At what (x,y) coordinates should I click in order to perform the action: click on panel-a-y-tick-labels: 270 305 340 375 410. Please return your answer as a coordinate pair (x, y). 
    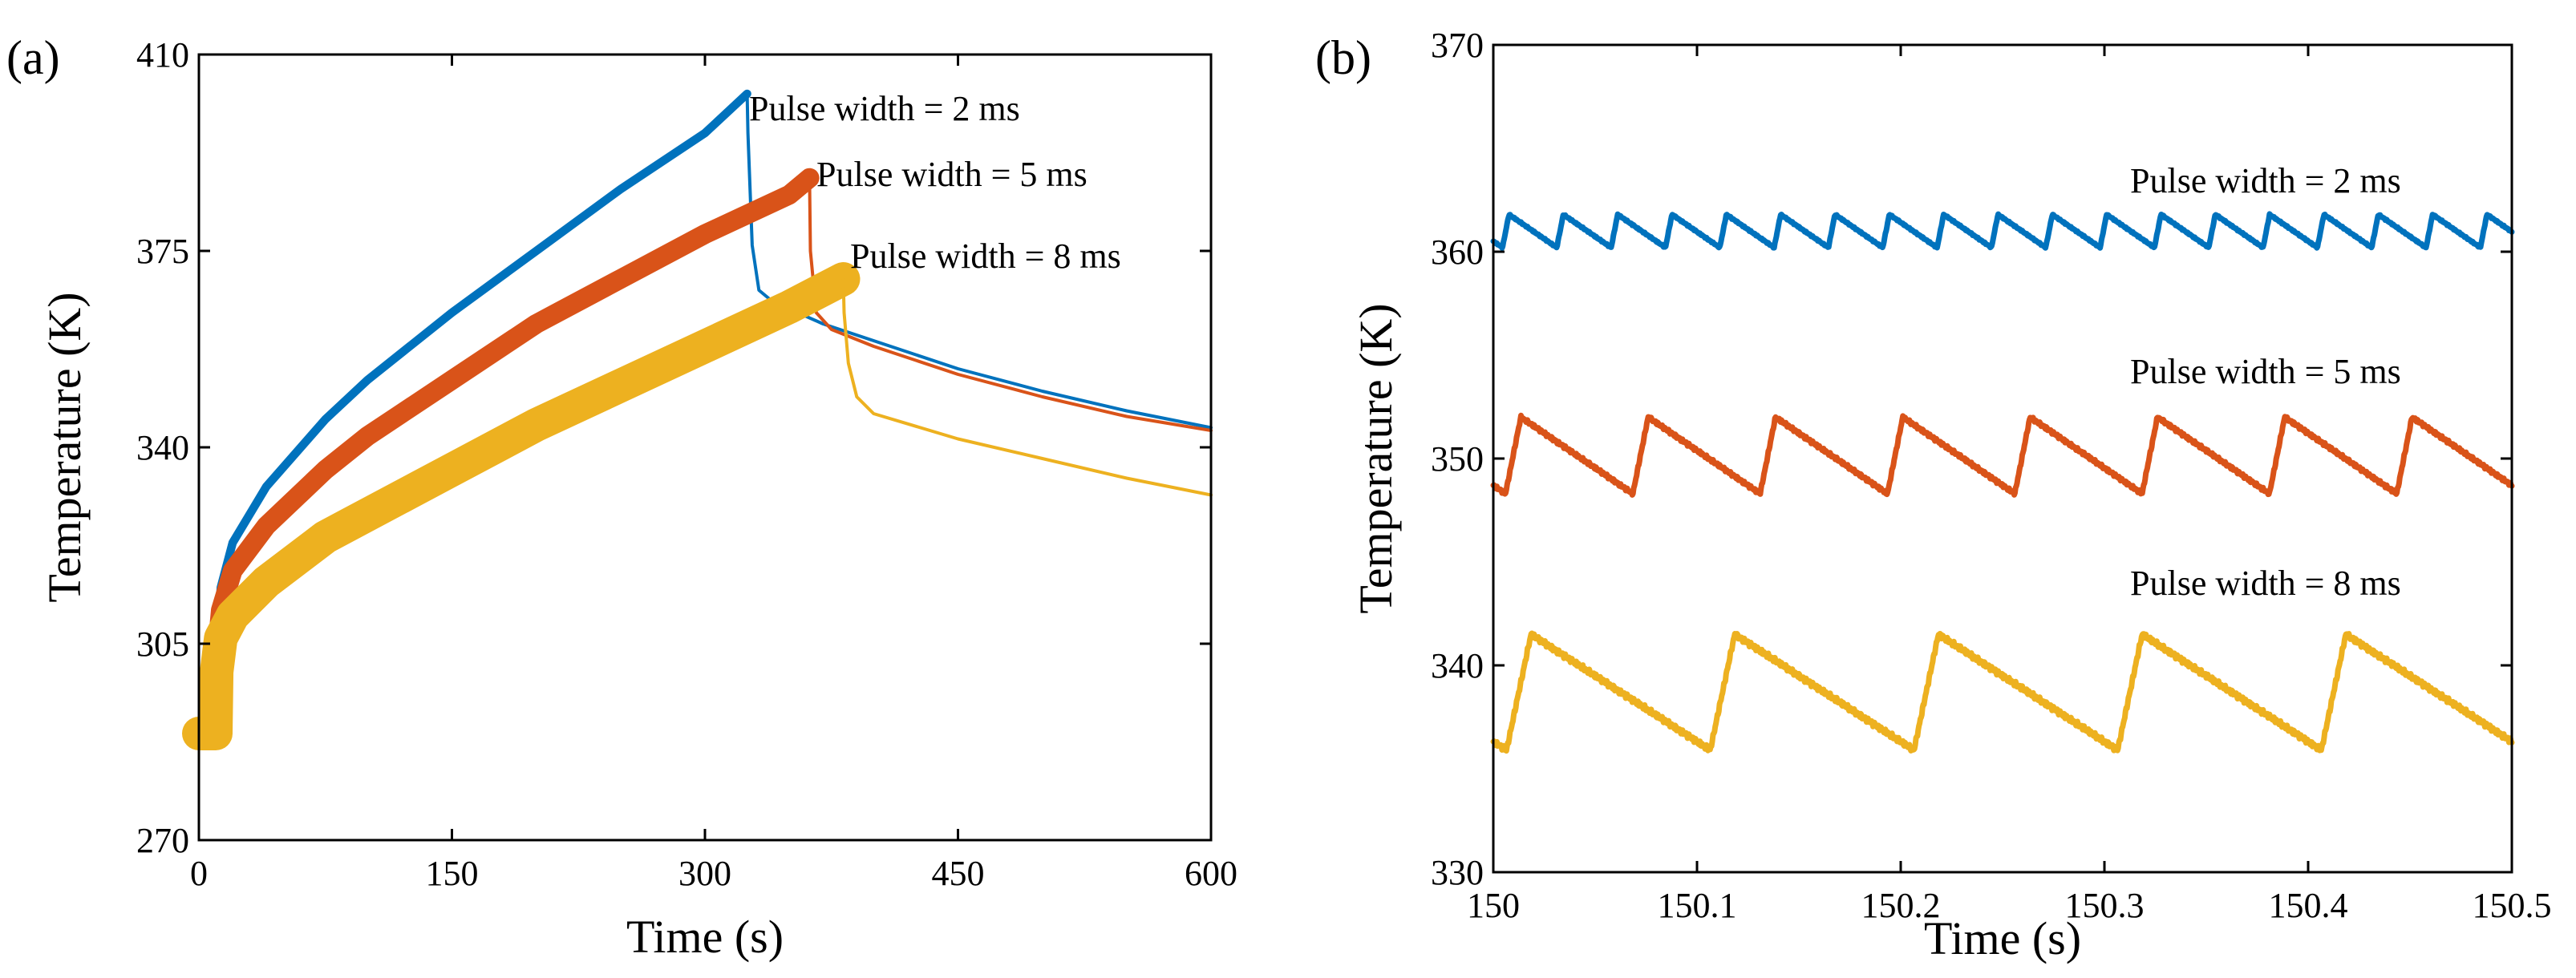
    Looking at the image, I should click on (162, 447).